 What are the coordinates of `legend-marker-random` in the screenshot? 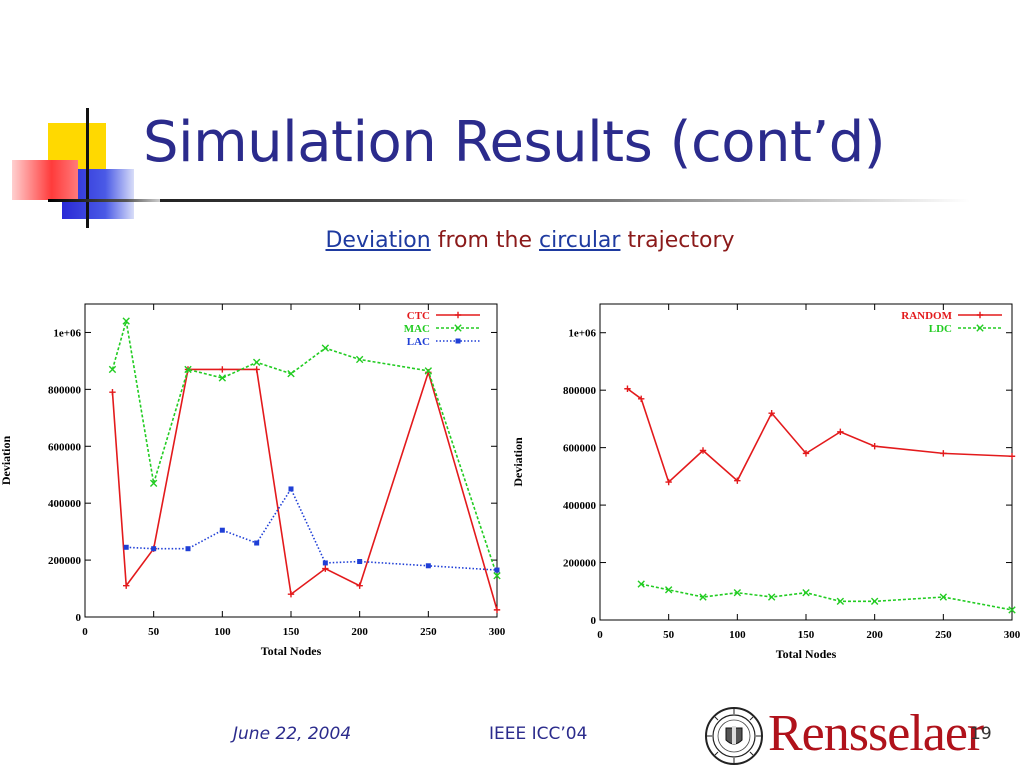 It's located at (980, 315).